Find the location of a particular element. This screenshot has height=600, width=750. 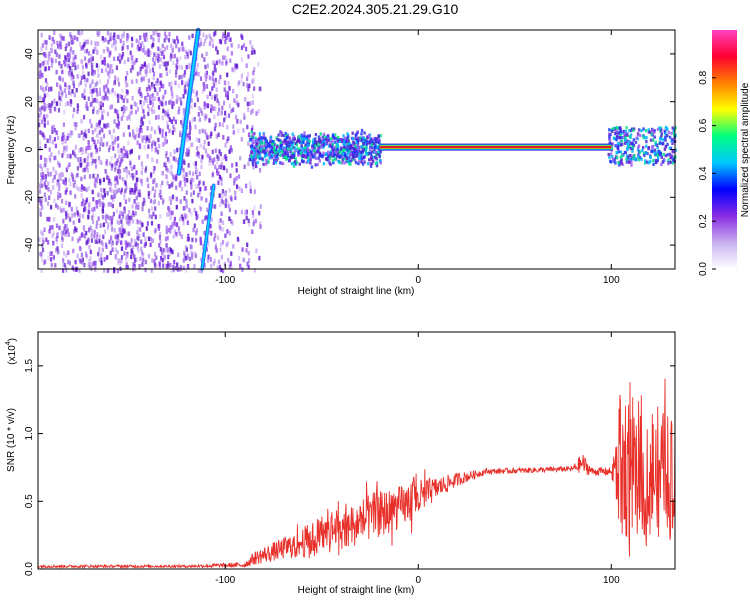

spectrogram-x-tick-label: -100 is located at coordinates (225, 280).